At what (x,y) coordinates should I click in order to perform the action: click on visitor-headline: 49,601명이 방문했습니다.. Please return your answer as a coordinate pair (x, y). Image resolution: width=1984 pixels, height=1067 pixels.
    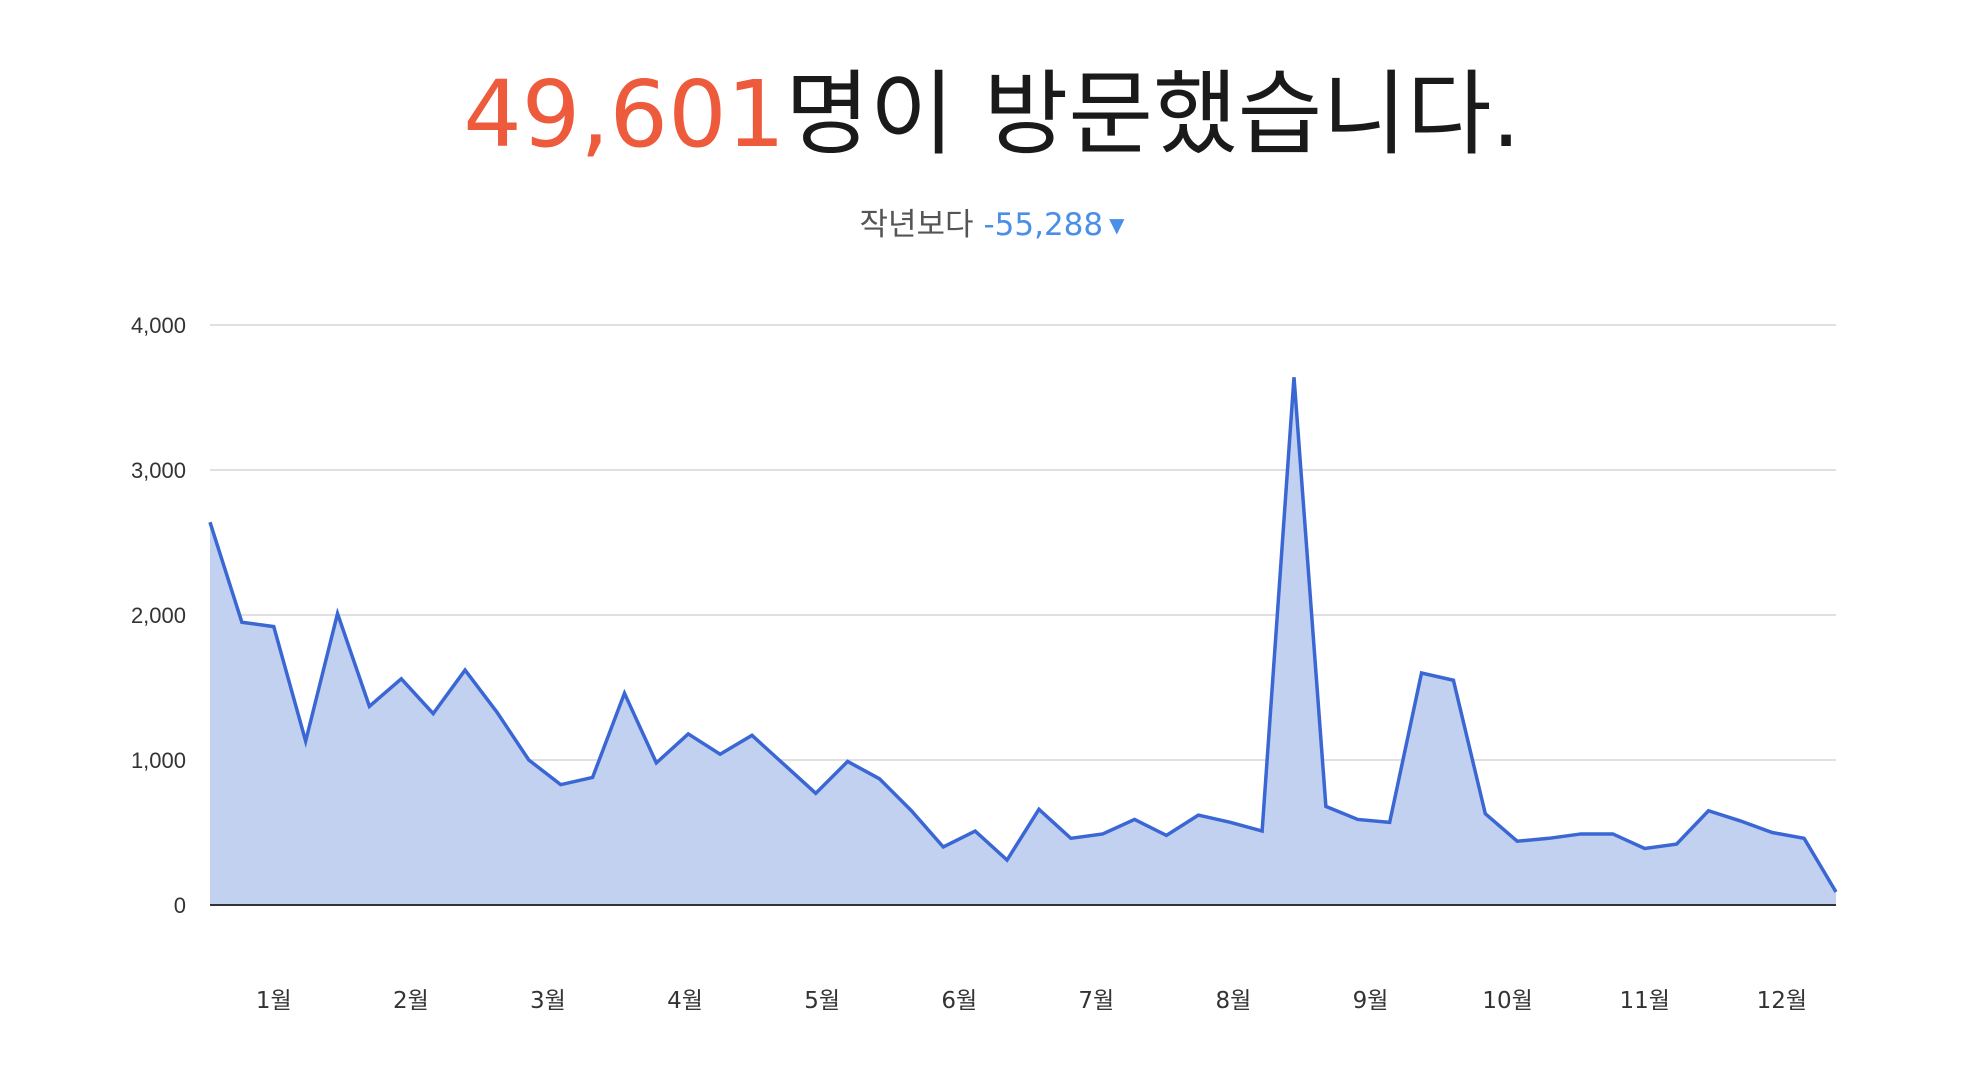
    Looking at the image, I should click on (992, 115).